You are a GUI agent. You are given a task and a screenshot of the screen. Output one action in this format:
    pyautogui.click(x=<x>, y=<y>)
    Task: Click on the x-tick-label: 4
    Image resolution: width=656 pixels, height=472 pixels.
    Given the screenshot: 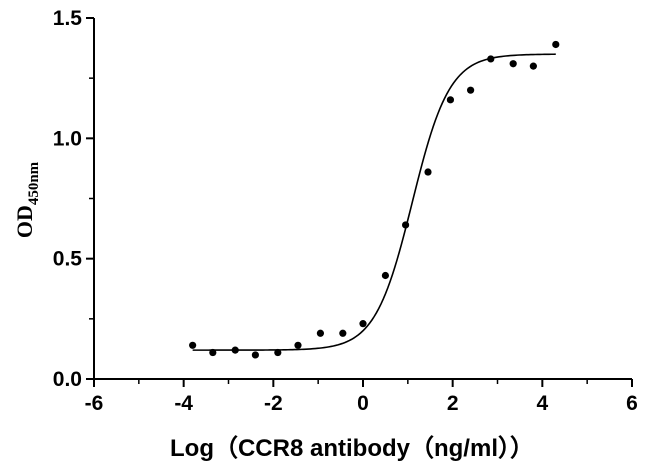 What is the action you would take?
    pyautogui.click(x=542, y=403)
    